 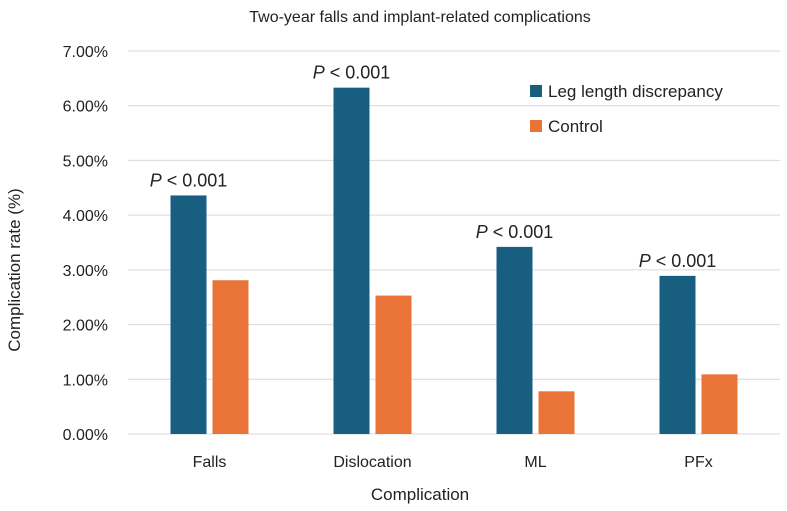 I want to click on legend-label: Leg length discrepancy, so click(x=635, y=91).